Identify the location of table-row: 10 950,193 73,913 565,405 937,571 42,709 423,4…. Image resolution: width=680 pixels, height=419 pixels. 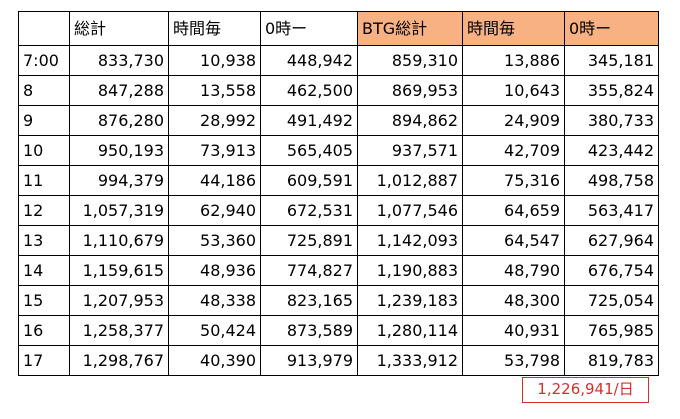
(338, 150).